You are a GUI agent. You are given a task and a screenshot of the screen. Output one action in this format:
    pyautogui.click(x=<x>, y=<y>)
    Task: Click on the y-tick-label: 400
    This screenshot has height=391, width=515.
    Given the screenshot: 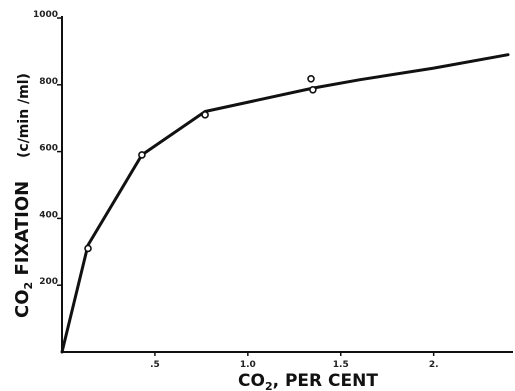 What is the action you would take?
    pyautogui.click(x=48, y=215)
    